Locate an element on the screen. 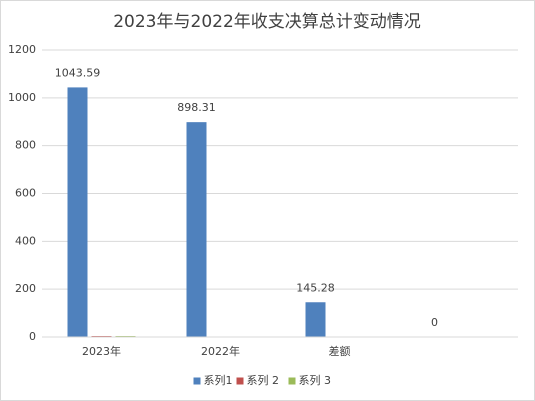 Image resolution: width=535 pixels, height=401 pixels. data-label: 1043.59 is located at coordinates (78, 72).